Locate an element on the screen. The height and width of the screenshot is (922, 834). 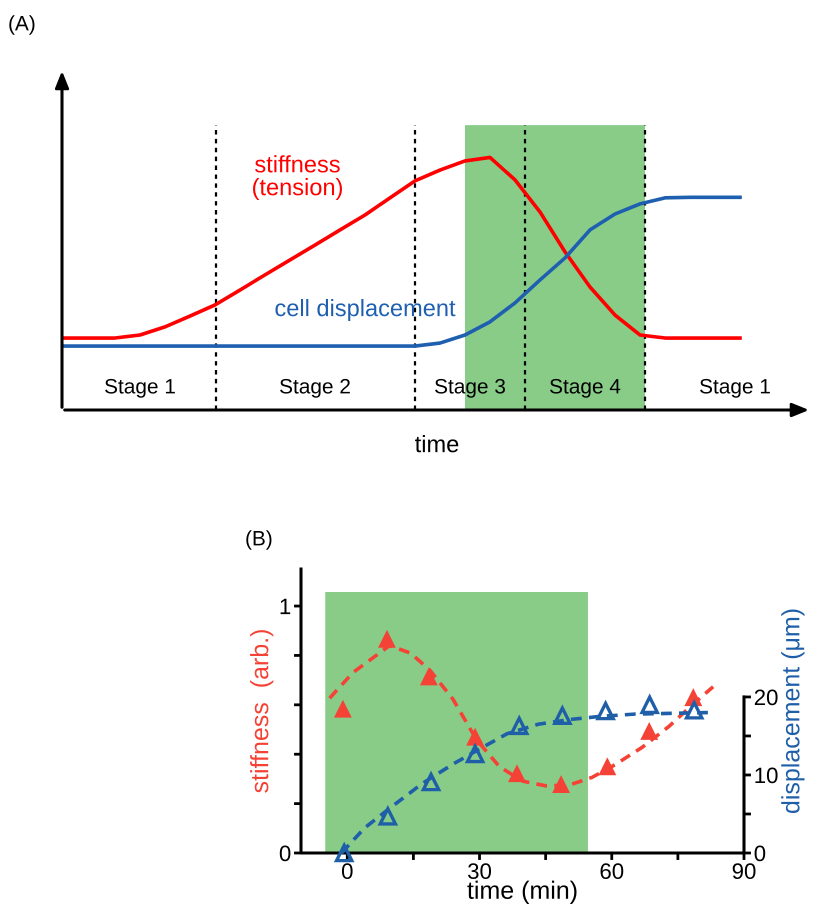
annotation: Stage 3 is located at coordinates (470, 388).